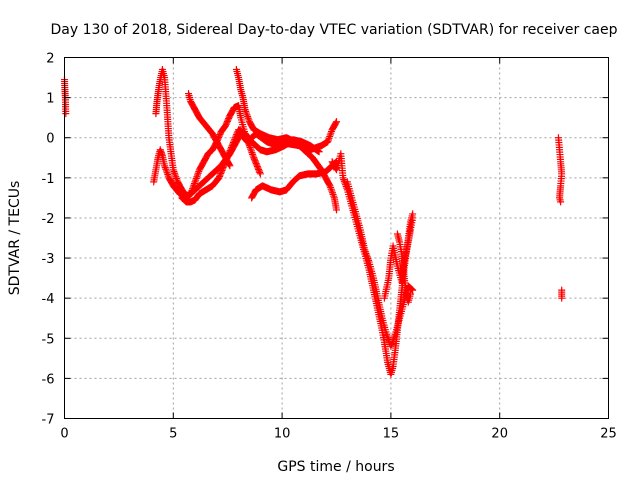 This screenshot has width=640, height=480. Describe the element at coordinates (48, 299) in the screenshot. I see `y-tick-label: -4` at that location.